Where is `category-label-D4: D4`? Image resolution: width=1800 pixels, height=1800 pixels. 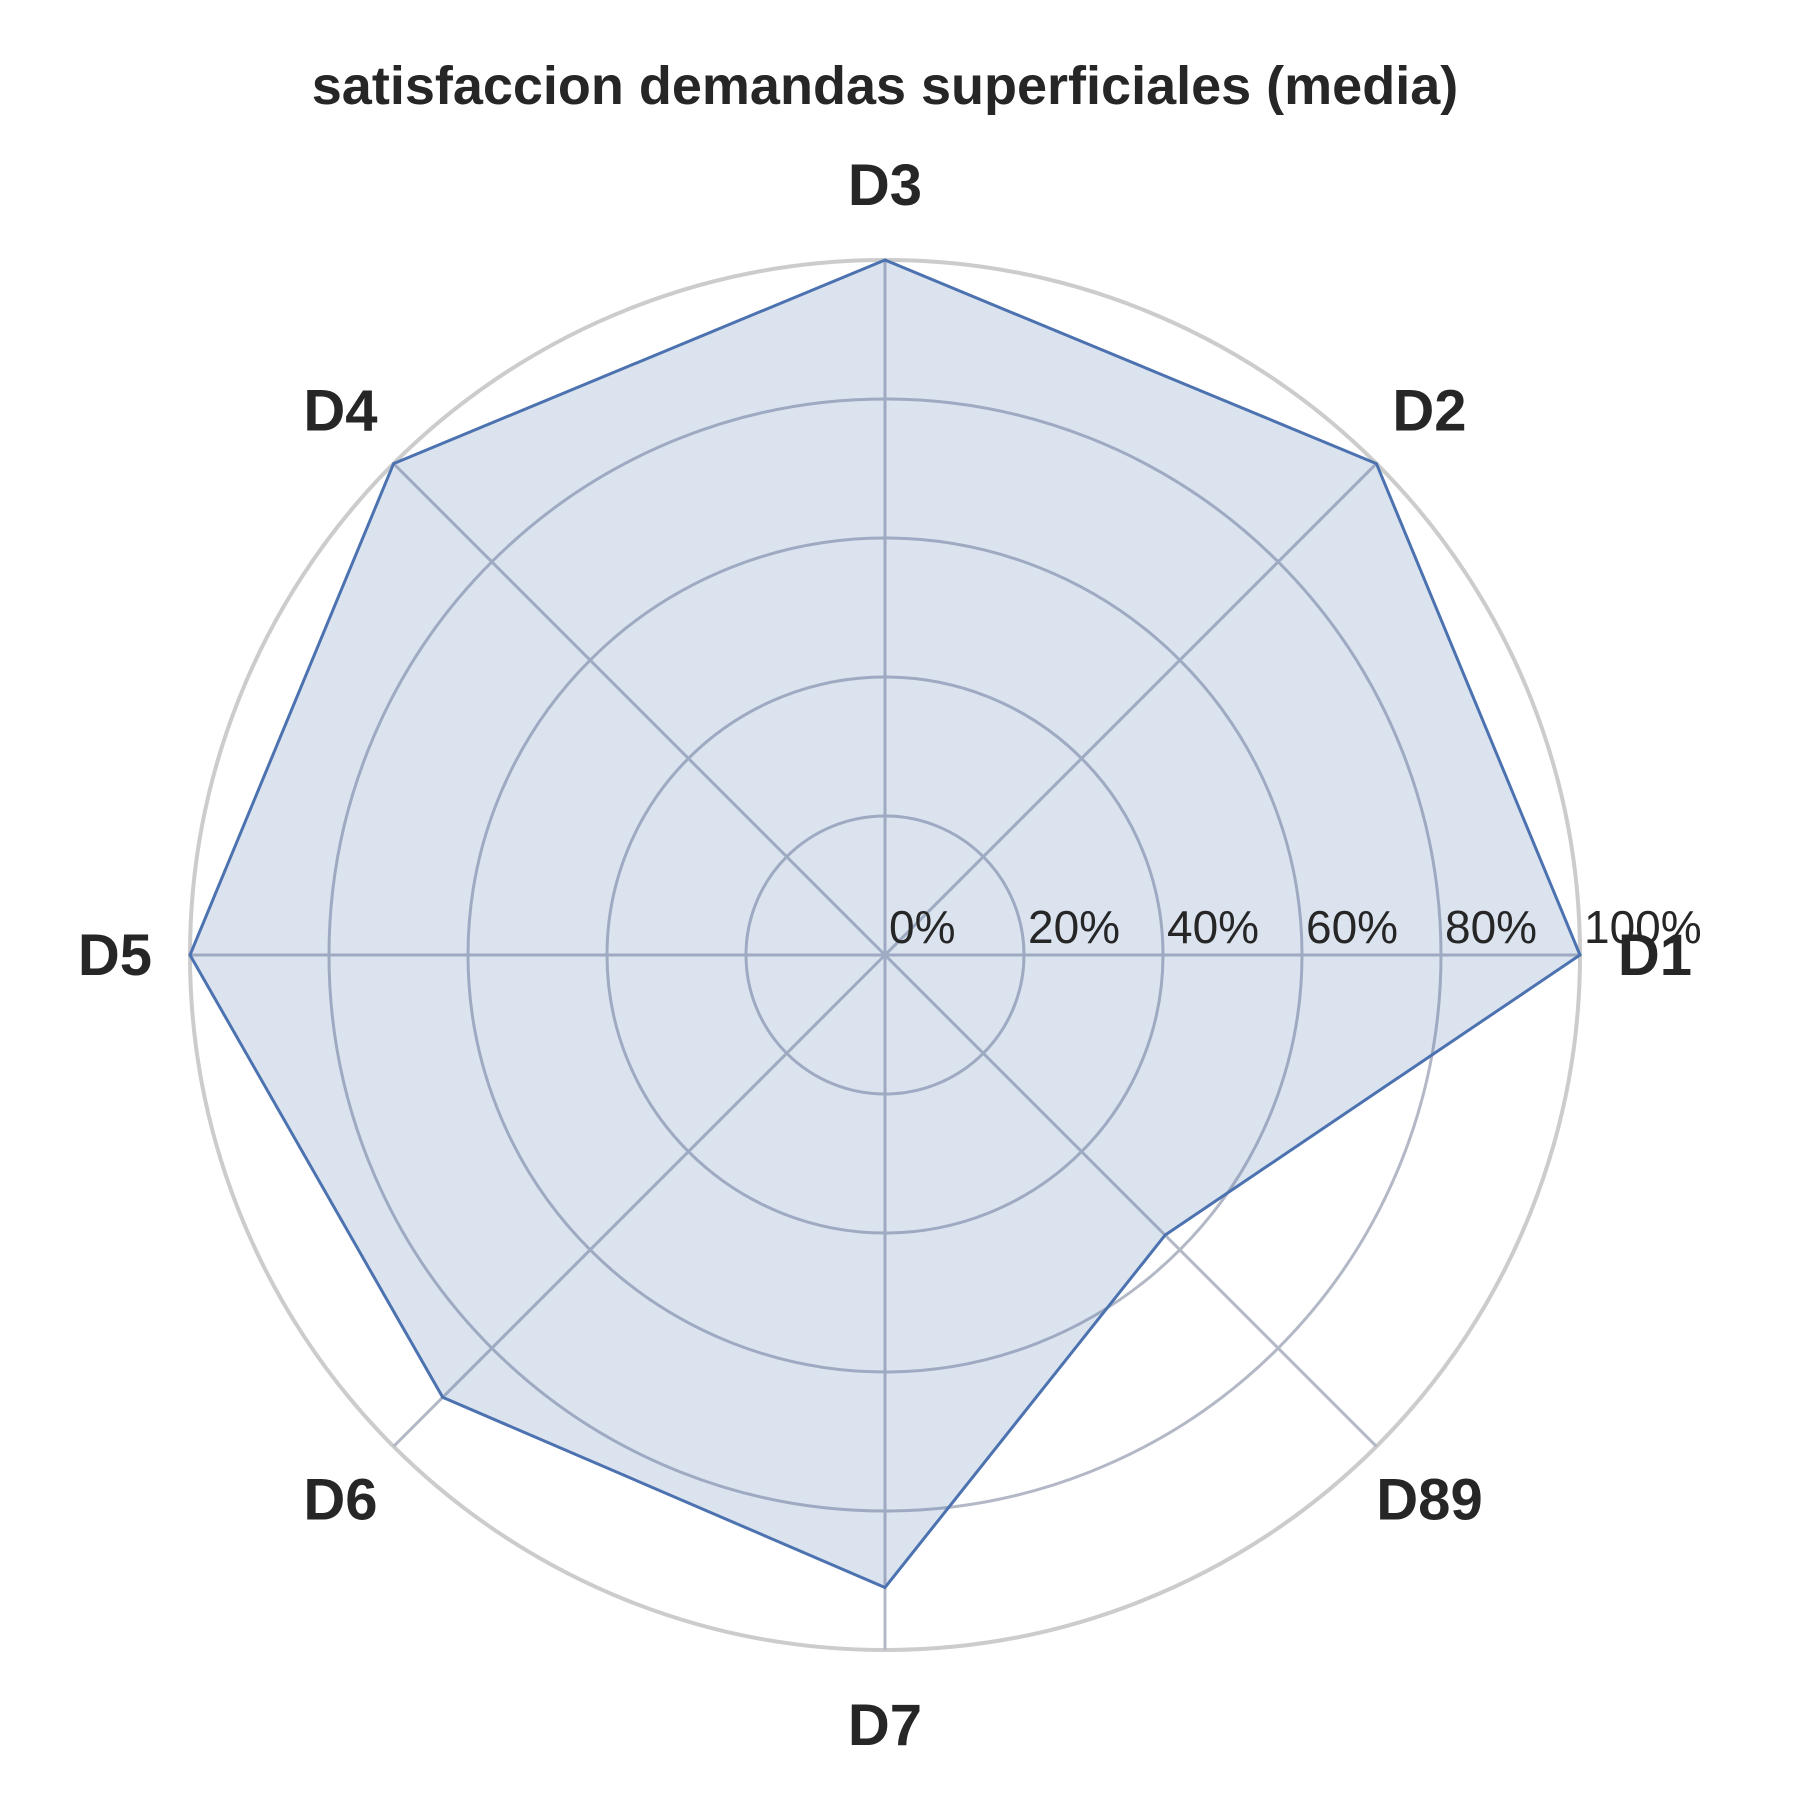
category-label-D4: D4 is located at coordinates (340, 411).